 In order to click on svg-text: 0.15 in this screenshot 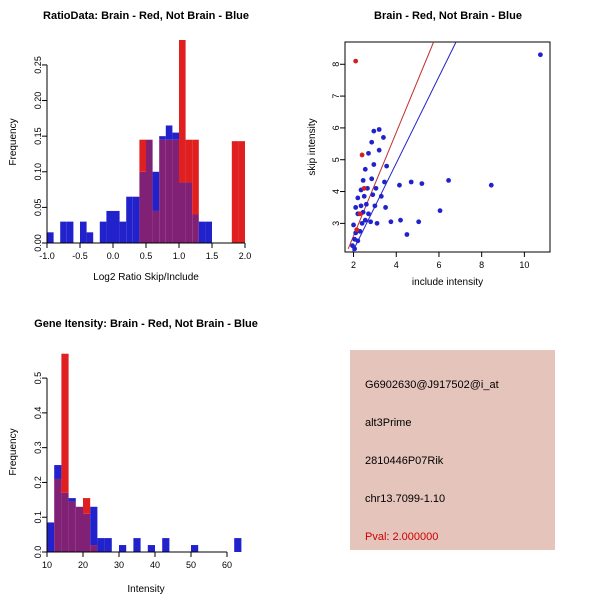, I will do `click(38, 136)`.